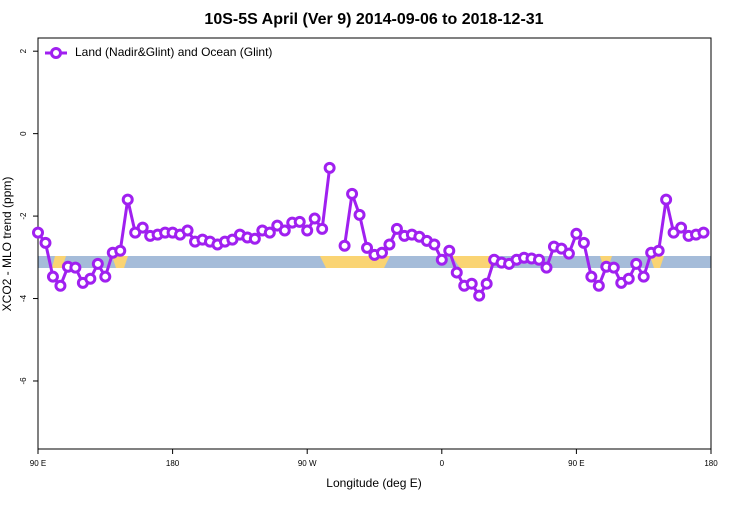 This screenshot has width=750, height=505. What do you see at coordinates (23, 298) in the screenshot?
I see `y-tick-label: -4` at bounding box center [23, 298].